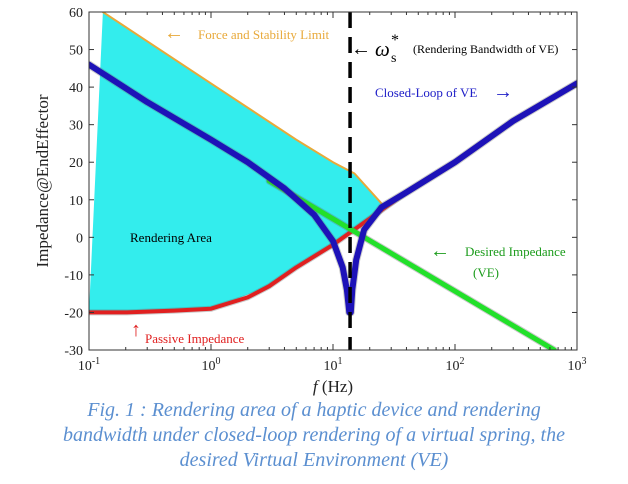 The width and height of the screenshot is (628, 484). Describe the element at coordinates (333, 386) in the screenshot. I see `x-axis-label: f (Hz)` at that location.